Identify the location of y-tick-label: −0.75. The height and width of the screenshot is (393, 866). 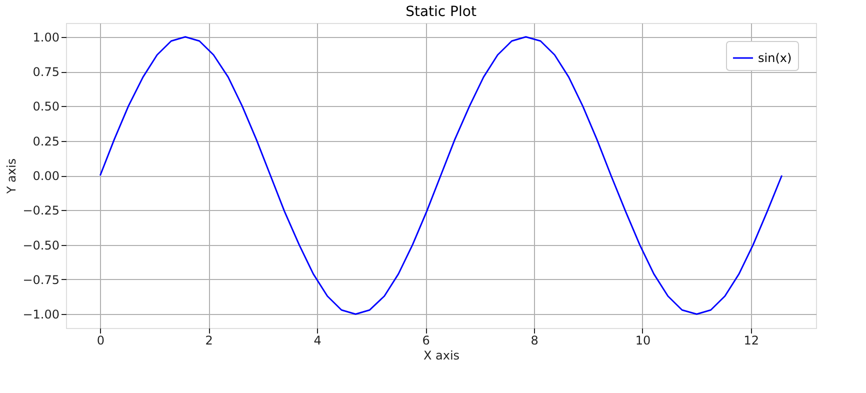
(41, 279).